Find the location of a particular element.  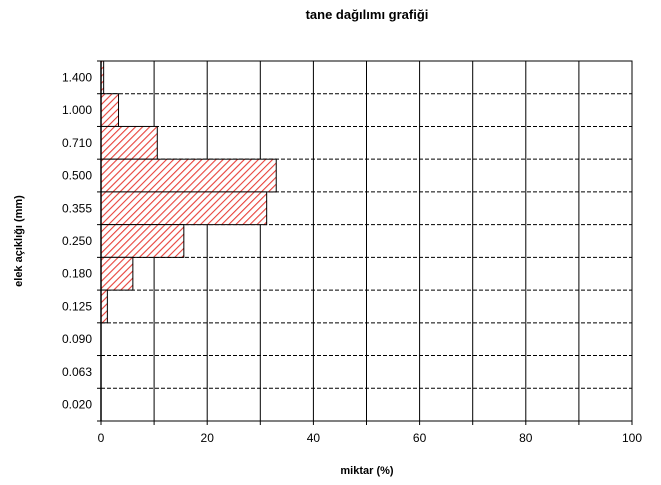

y-tick-label: 0.063 is located at coordinates (77, 372).